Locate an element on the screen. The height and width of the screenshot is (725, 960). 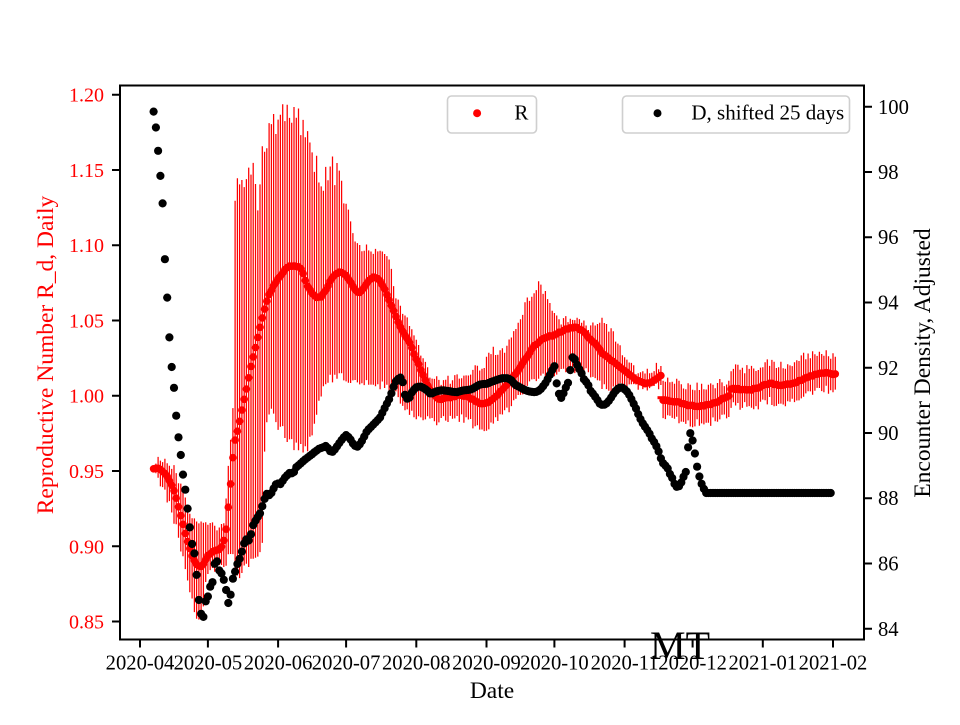
svg-text: R is located at coordinates (521, 113).